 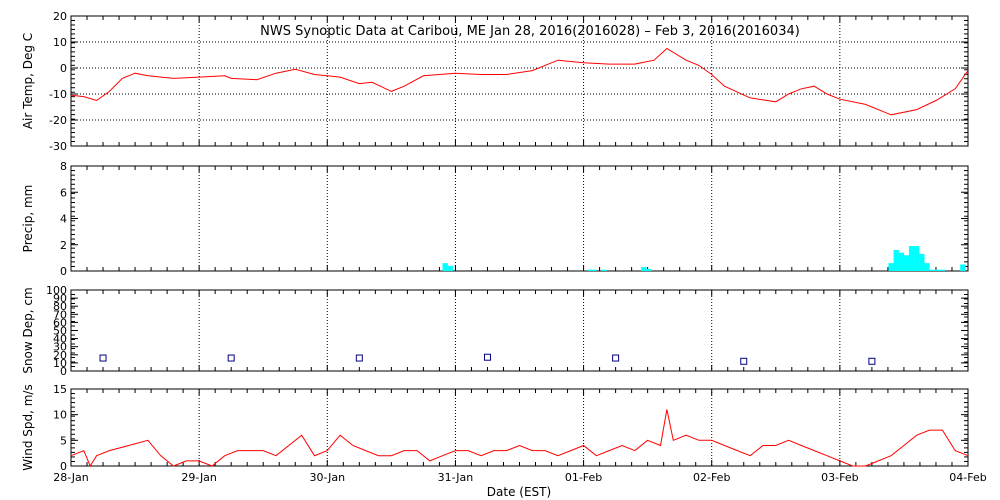 What do you see at coordinates (60, 347) in the screenshot?
I see `snow-y-tick-label: 30` at bounding box center [60, 347].